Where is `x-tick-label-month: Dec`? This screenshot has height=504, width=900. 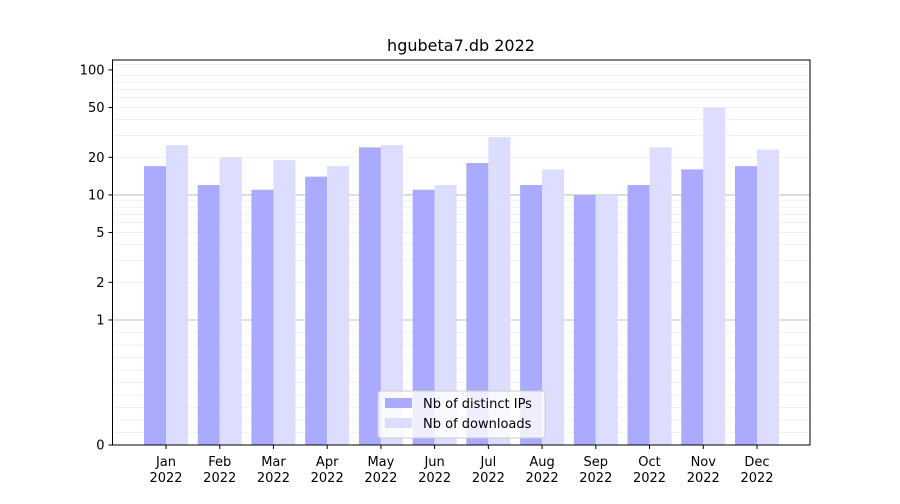
x-tick-label-month: Dec is located at coordinates (756, 462).